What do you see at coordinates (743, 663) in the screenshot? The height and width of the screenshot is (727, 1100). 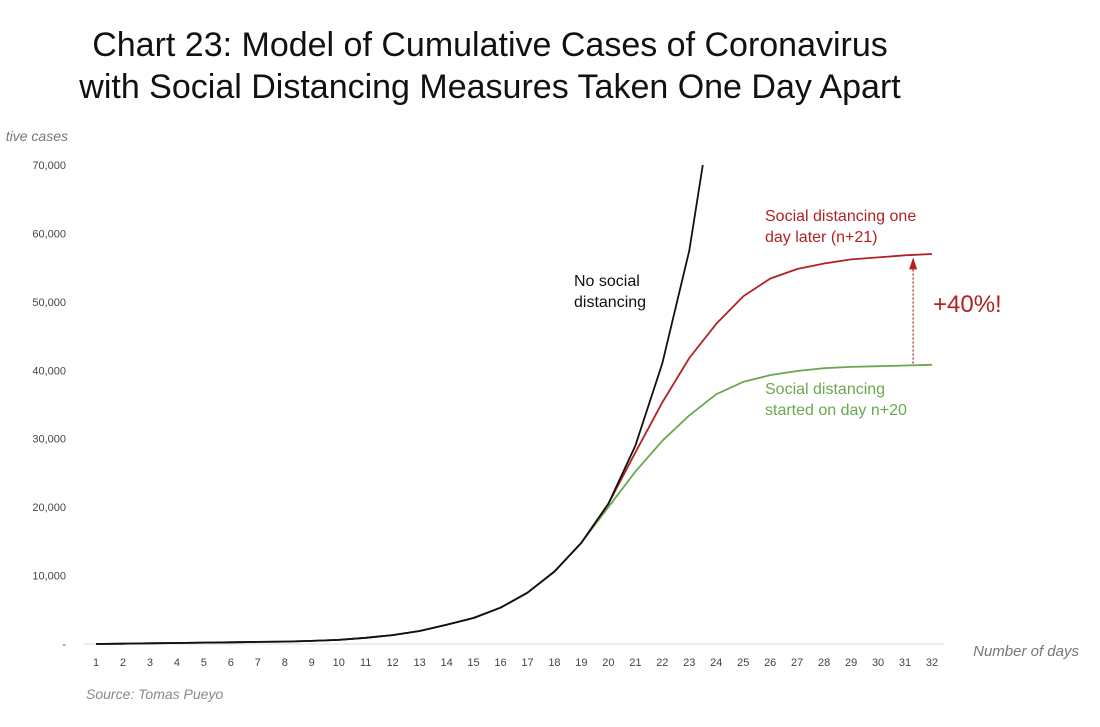 I see `x-tick-label: 25` at bounding box center [743, 663].